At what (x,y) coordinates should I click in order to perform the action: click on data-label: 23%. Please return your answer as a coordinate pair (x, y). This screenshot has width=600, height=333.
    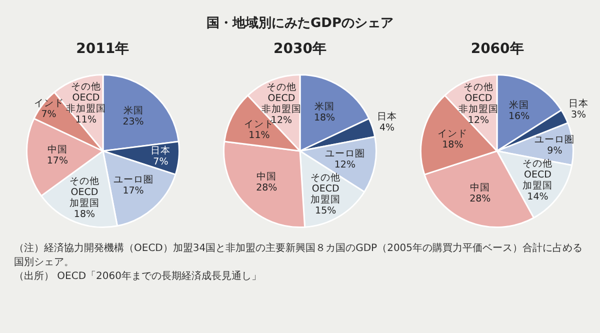
    Looking at the image, I should click on (133, 122).